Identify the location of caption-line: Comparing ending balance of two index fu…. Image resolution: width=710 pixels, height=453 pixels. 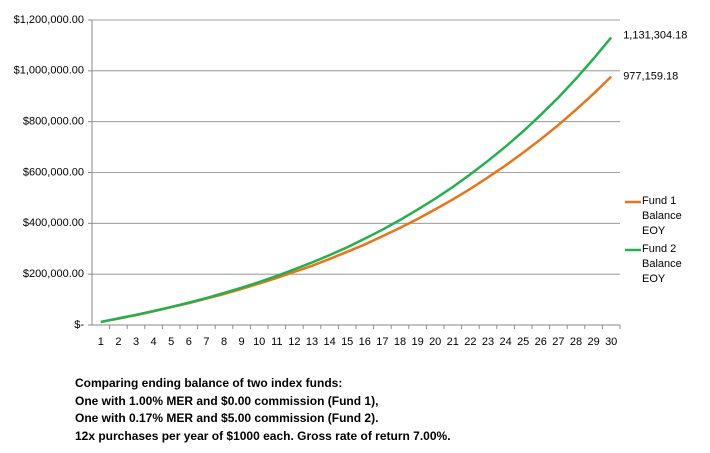
(209, 383).